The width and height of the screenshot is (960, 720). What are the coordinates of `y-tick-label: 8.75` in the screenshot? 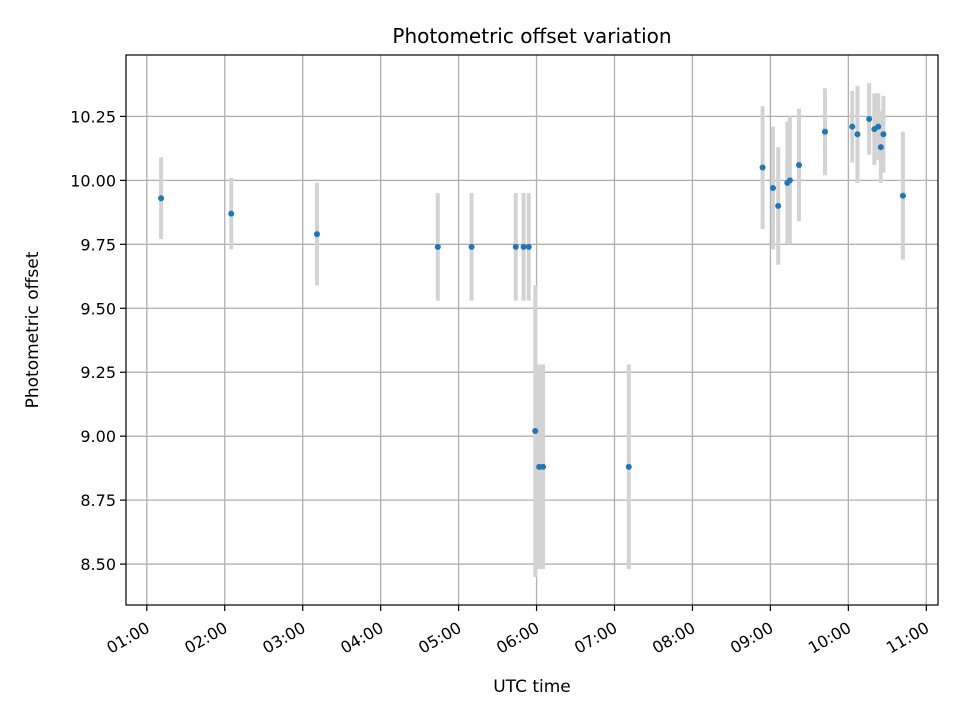 It's located at (98, 500).